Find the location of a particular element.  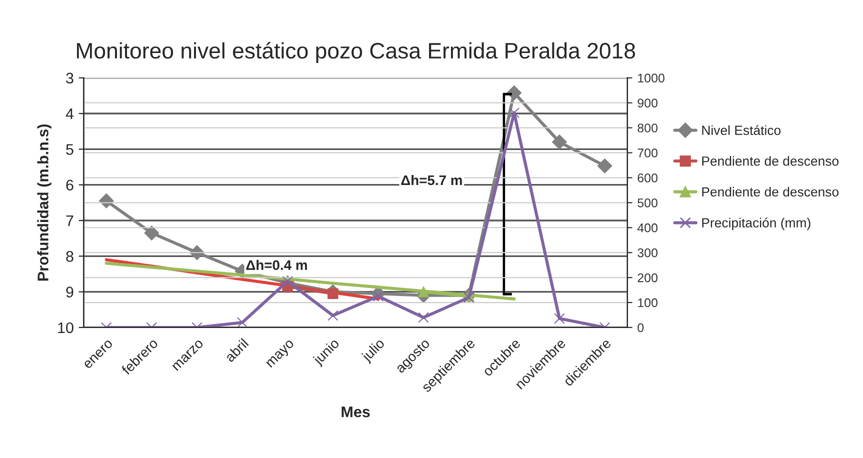

y2-tick-label: 900 is located at coordinates (648, 103).